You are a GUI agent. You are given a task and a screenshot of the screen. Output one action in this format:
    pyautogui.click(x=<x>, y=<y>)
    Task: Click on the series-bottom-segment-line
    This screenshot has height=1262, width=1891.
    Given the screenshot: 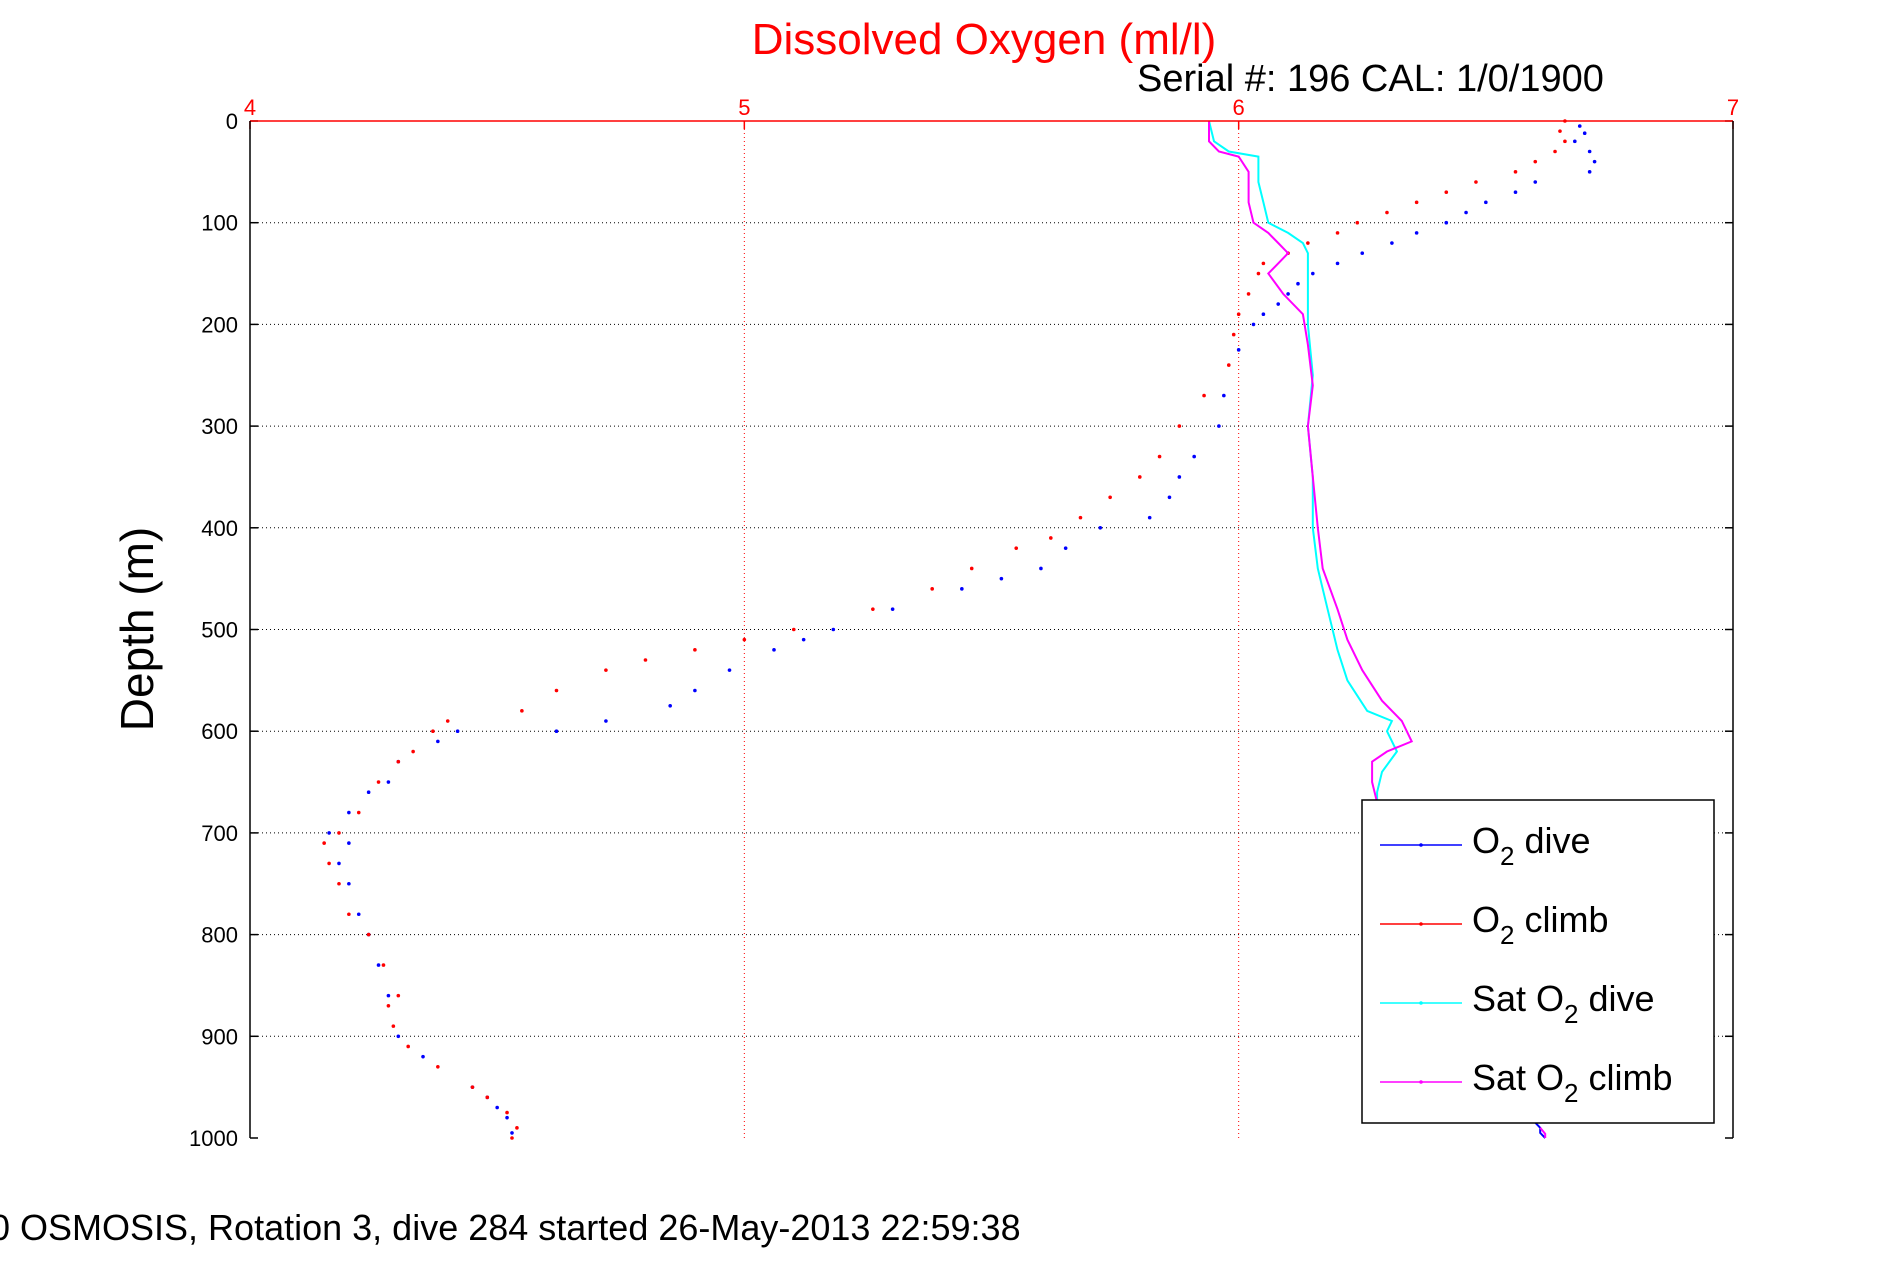 What is the action you would take?
    pyautogui.click(x=1540, y=1130)
    